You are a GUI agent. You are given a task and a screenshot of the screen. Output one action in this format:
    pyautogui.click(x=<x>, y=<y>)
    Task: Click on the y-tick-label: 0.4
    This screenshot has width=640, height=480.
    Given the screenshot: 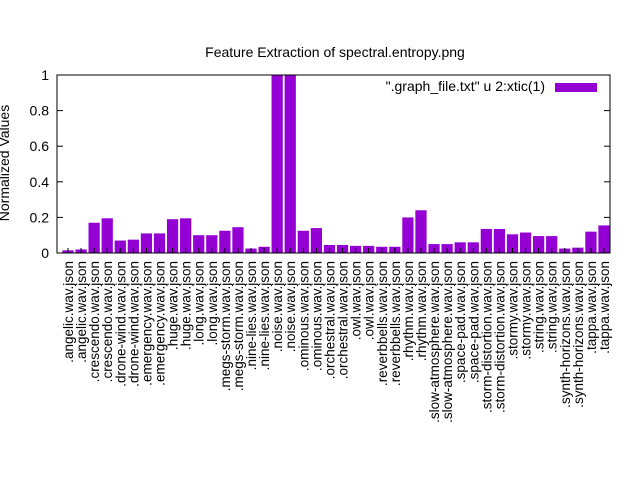 What is the action you would take?
    pyautogui.click(x=40, y=182)
    